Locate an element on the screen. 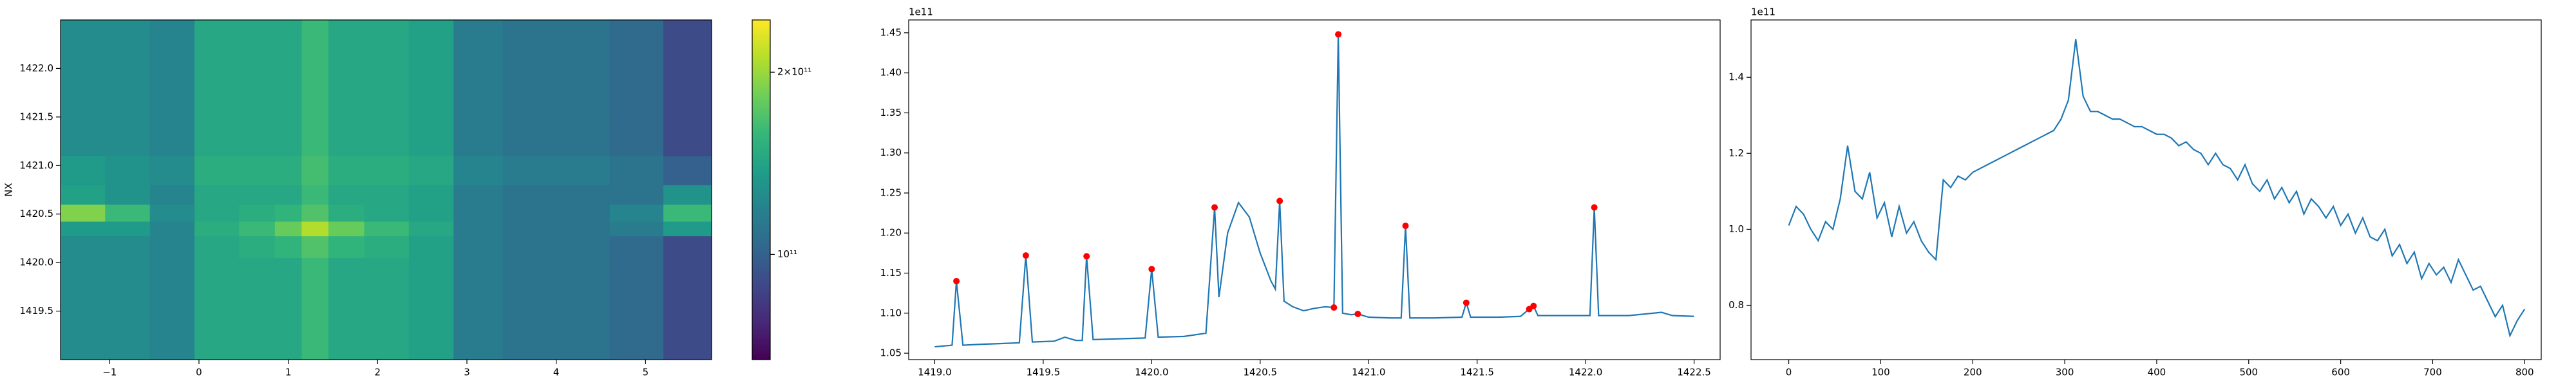  x-tick-label: 1422.5 is located at coordinates (1694, 372).